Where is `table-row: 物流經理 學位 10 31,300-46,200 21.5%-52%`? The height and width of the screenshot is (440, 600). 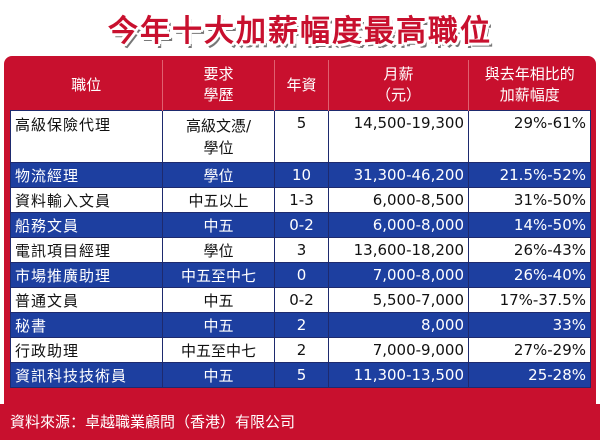 table-row: 物流經理 學位 10 31,300-46,200 21.5%-52% is located at coordinates (300, 175).